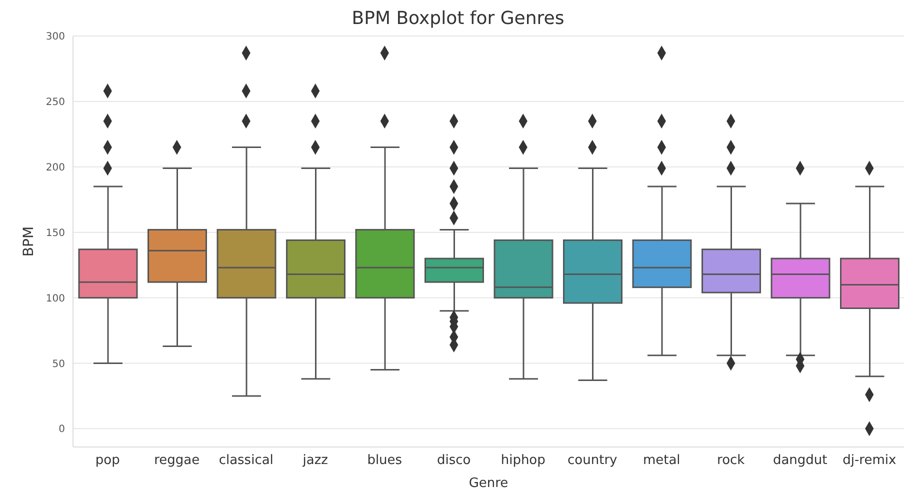 The image size is (909, 502). What do you see at coordinates (869, 460) in the screenshot?
I see `x-tick-label: dj-remix` at bounding box center [869, 460].